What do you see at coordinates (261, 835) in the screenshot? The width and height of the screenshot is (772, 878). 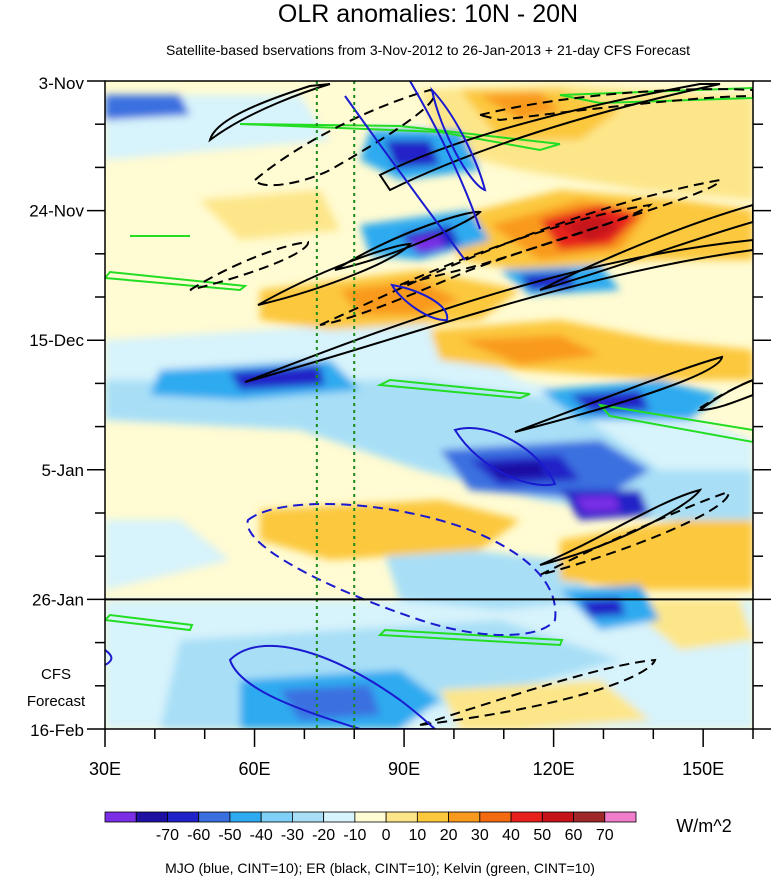 I see `colorbar-label: -40` at bounding box center [261, 835].